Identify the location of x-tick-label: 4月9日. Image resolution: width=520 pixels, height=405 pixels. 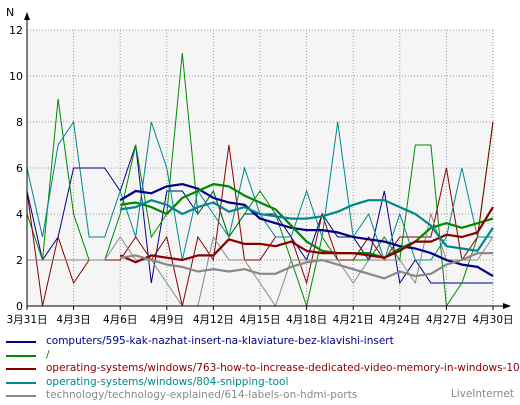
(167, 320).